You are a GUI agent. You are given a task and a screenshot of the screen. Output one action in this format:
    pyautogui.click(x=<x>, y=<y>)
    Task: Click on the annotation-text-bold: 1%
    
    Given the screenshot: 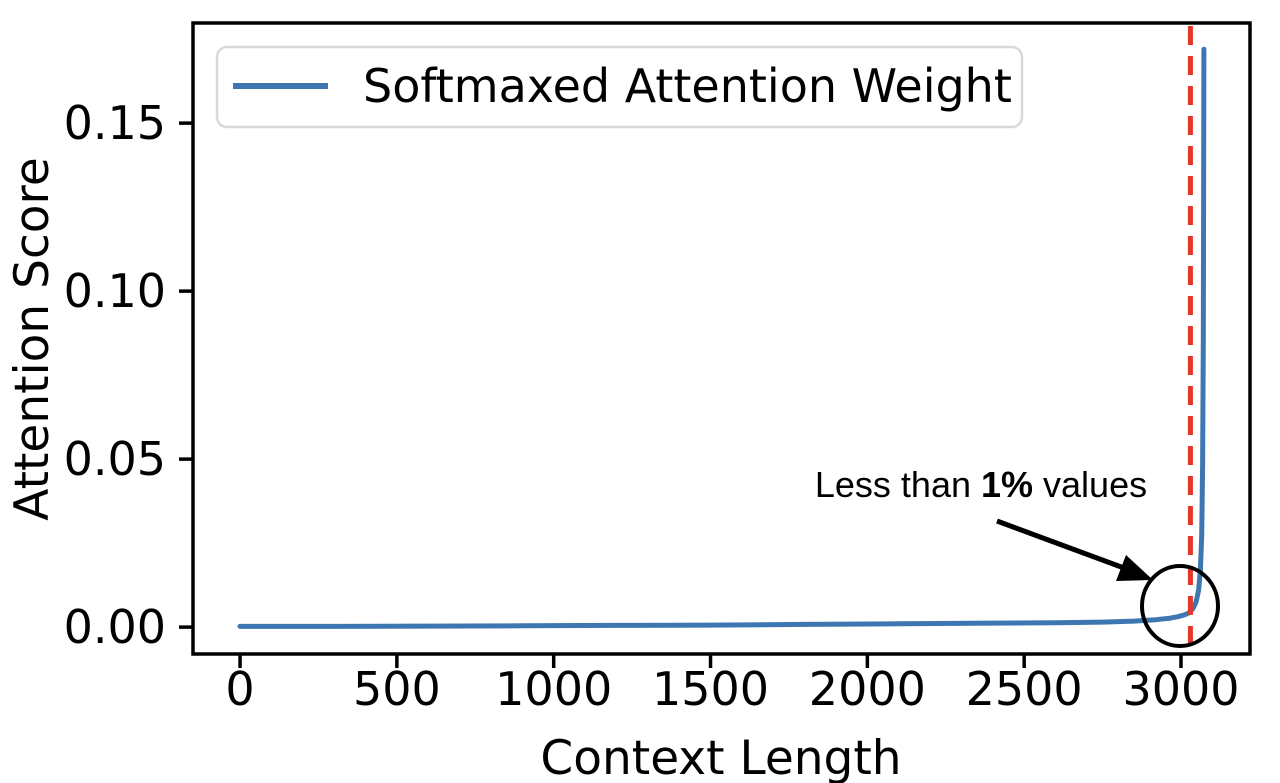 What is the action you would take?
    pyautogui.click(x=1007, y=484)
    